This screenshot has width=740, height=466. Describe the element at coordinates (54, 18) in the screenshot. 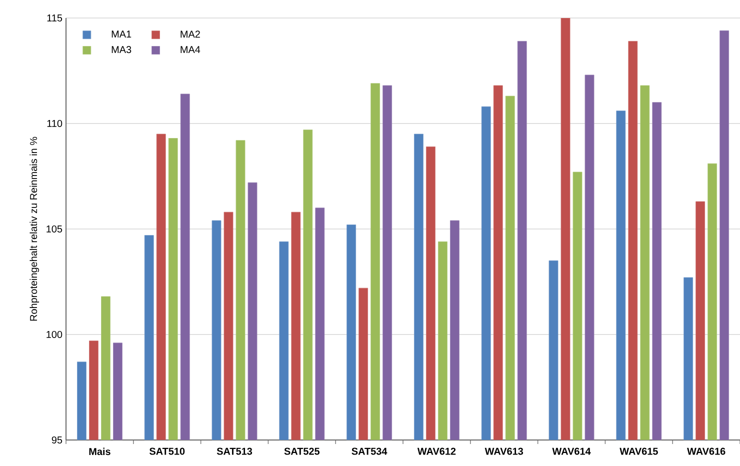

I see `y-tick-label: 115` at that location.